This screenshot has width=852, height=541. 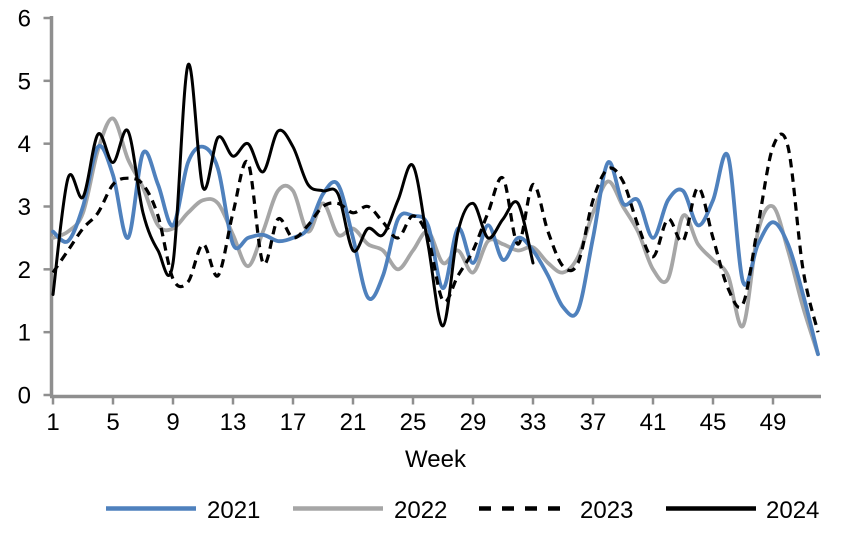 I want to click on x-tick-label: 9, so click(x=172, y=422).